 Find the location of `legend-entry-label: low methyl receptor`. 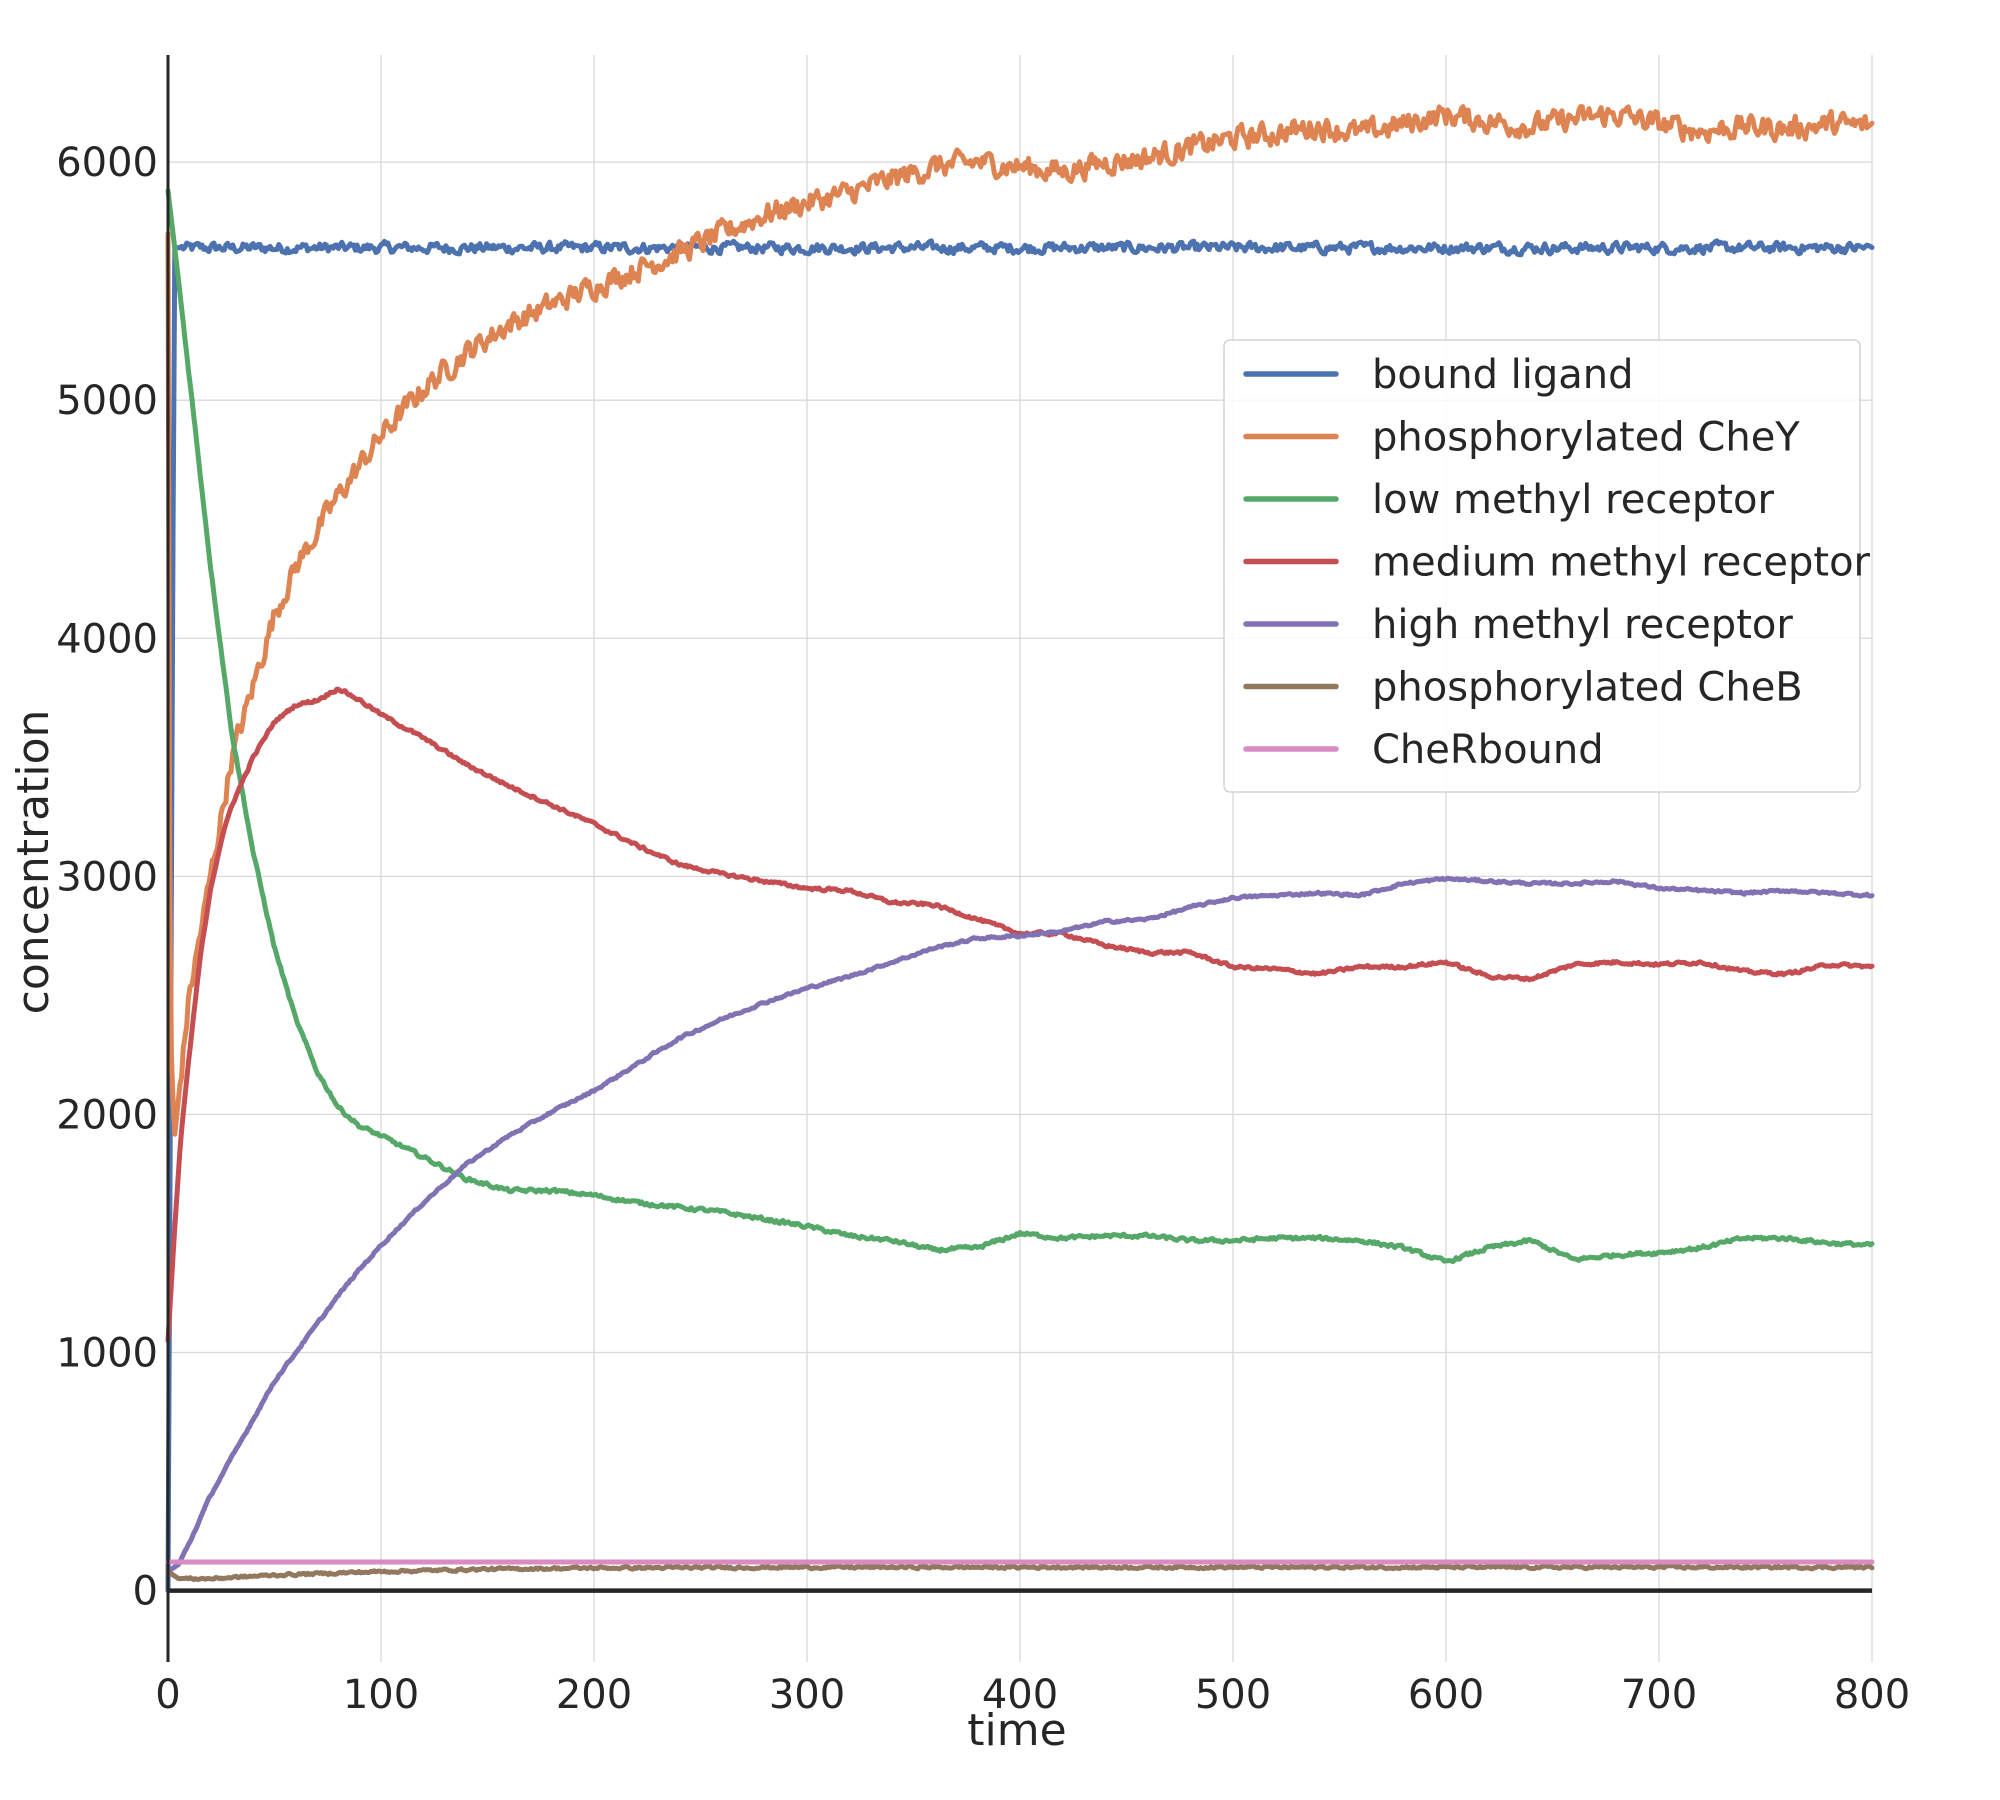

legend-entry-label: low methyl receptor is located at coordinates (1573, 500).